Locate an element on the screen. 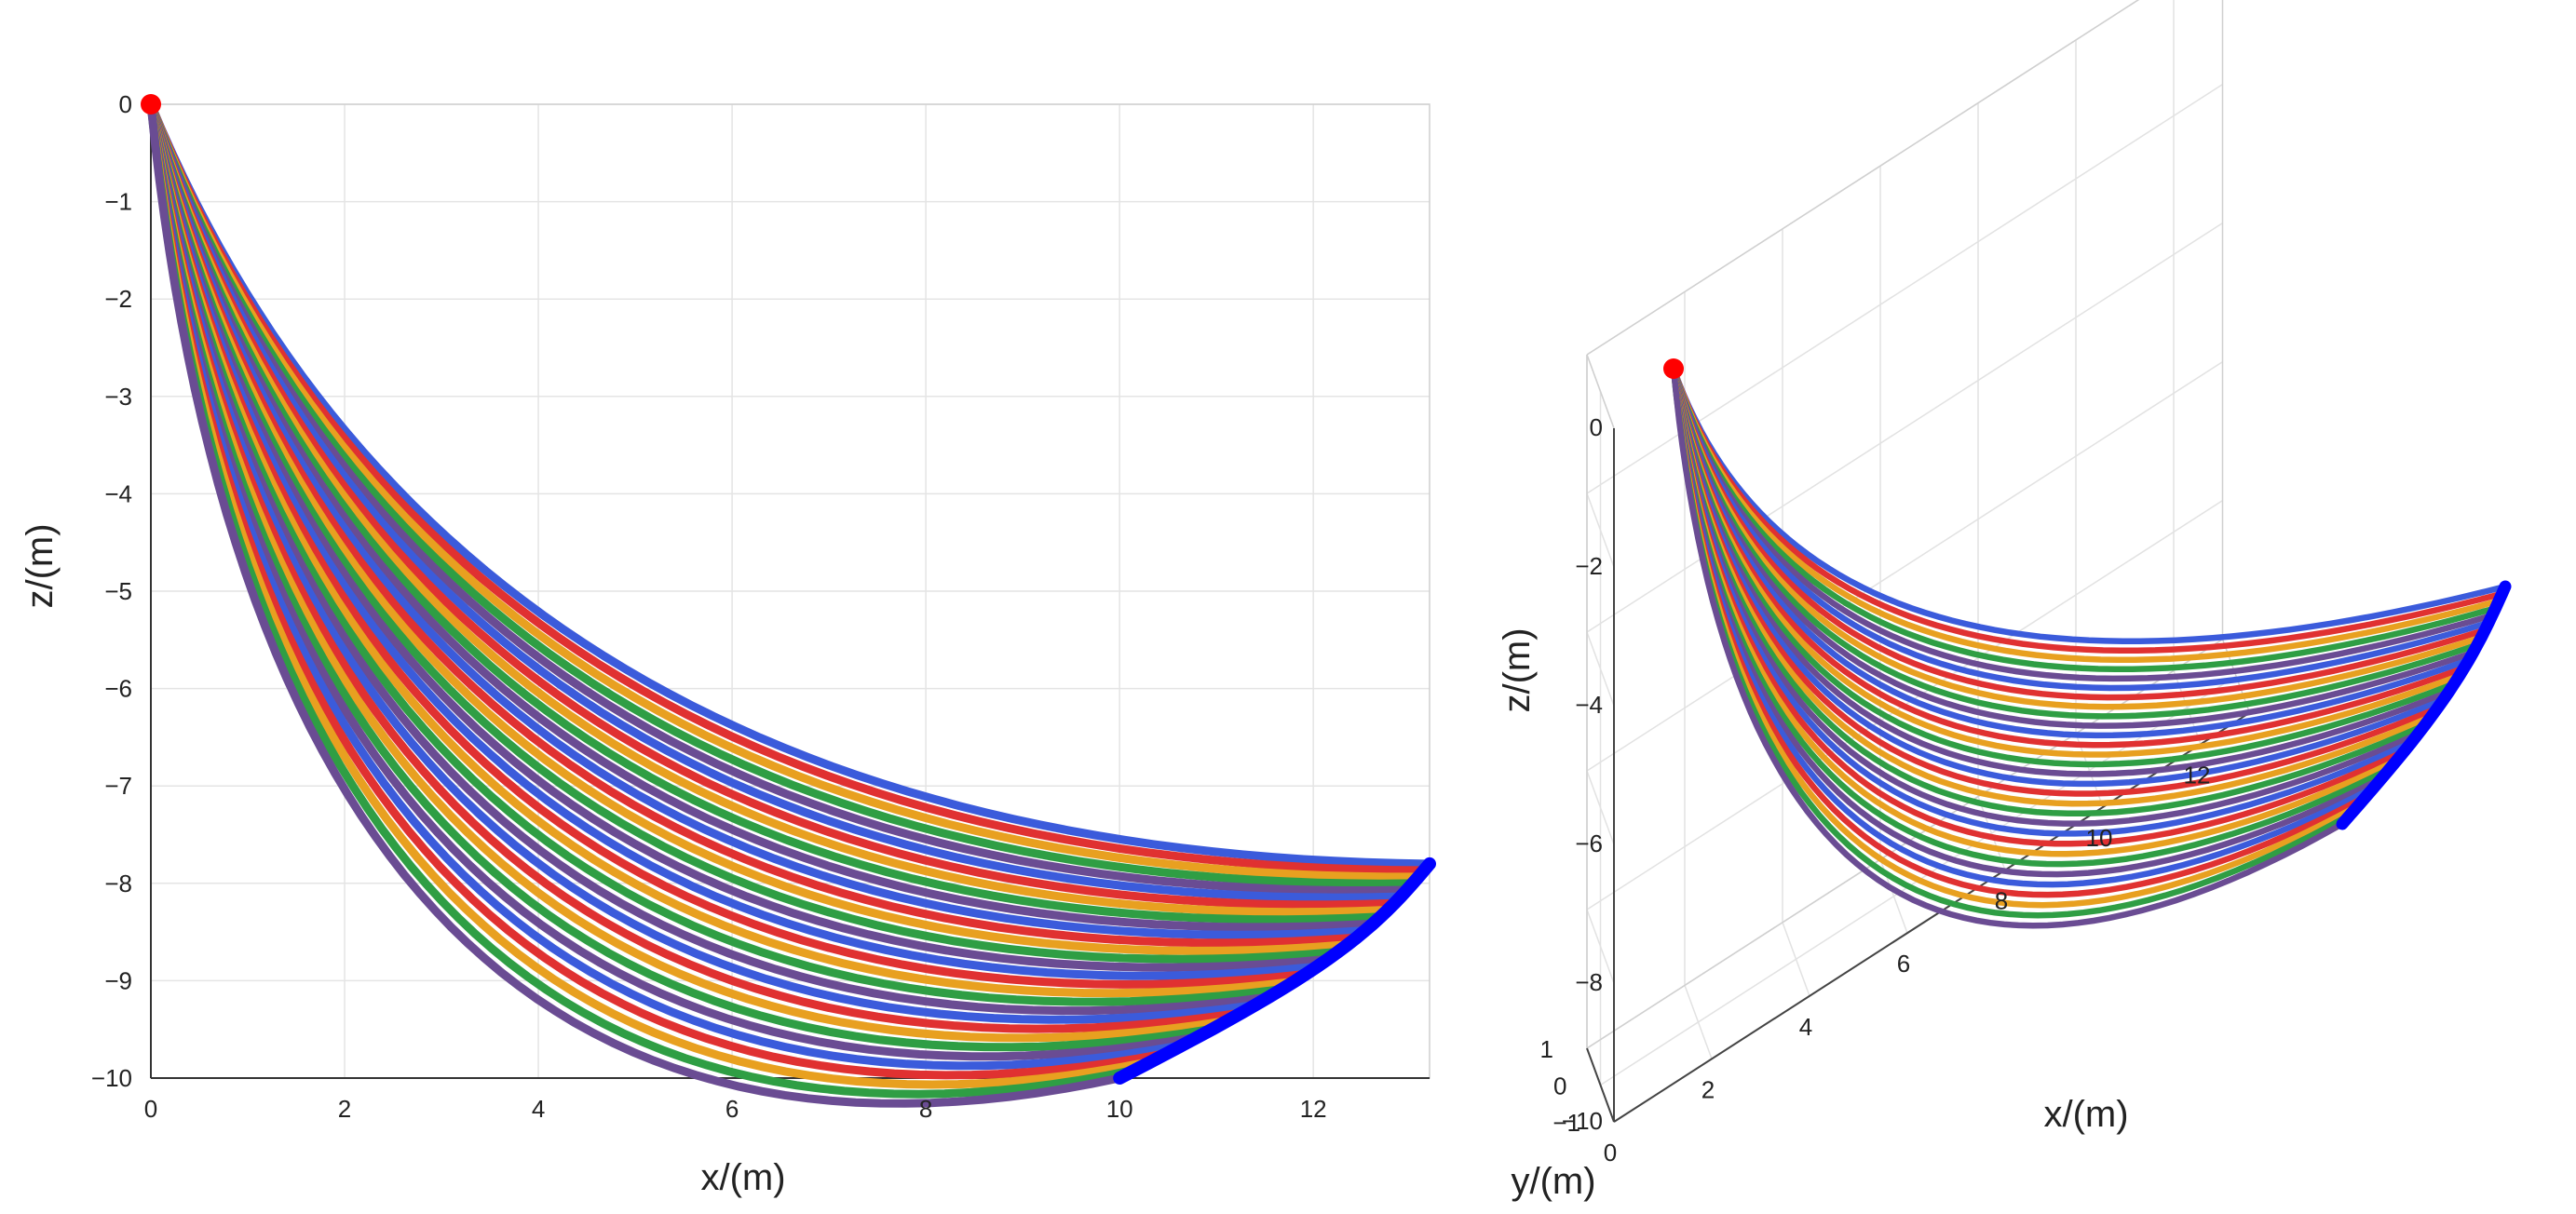 This screenshot has height=1214, width=2576. right-x-tick-label: 6 is located at coordinates (1903, 964).